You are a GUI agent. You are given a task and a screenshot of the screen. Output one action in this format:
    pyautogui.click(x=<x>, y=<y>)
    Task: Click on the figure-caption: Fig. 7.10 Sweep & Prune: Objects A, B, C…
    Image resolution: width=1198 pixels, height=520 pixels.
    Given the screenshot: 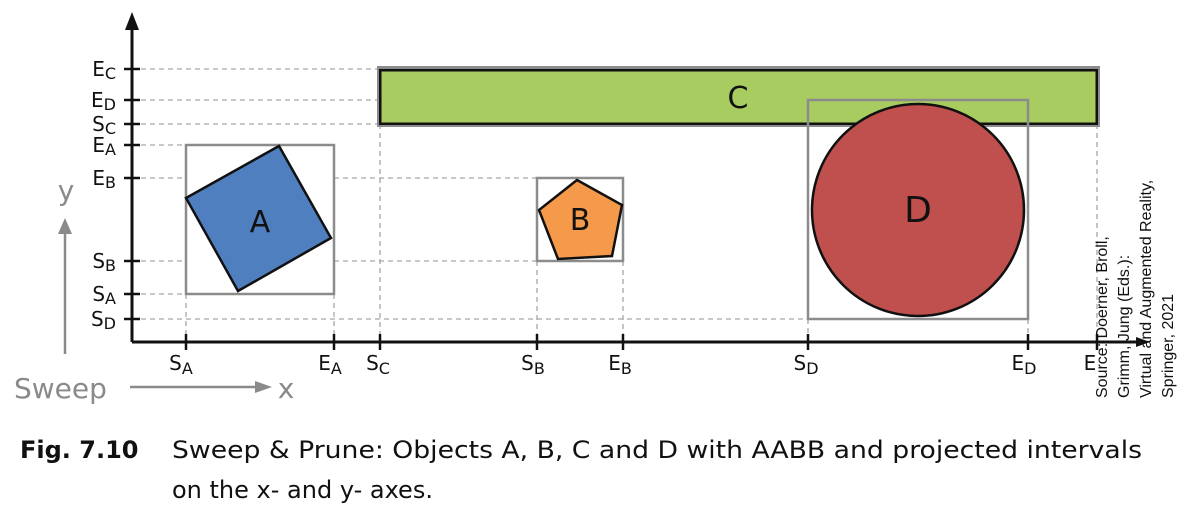 What is the action you would take?
    pyautogui.click(x=581, y=470)
    